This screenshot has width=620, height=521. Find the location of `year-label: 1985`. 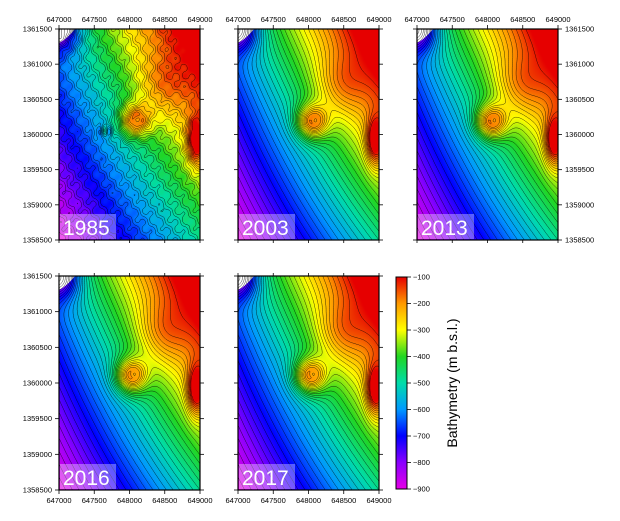

year-label: 1985 is located at coordinates (86, 228).